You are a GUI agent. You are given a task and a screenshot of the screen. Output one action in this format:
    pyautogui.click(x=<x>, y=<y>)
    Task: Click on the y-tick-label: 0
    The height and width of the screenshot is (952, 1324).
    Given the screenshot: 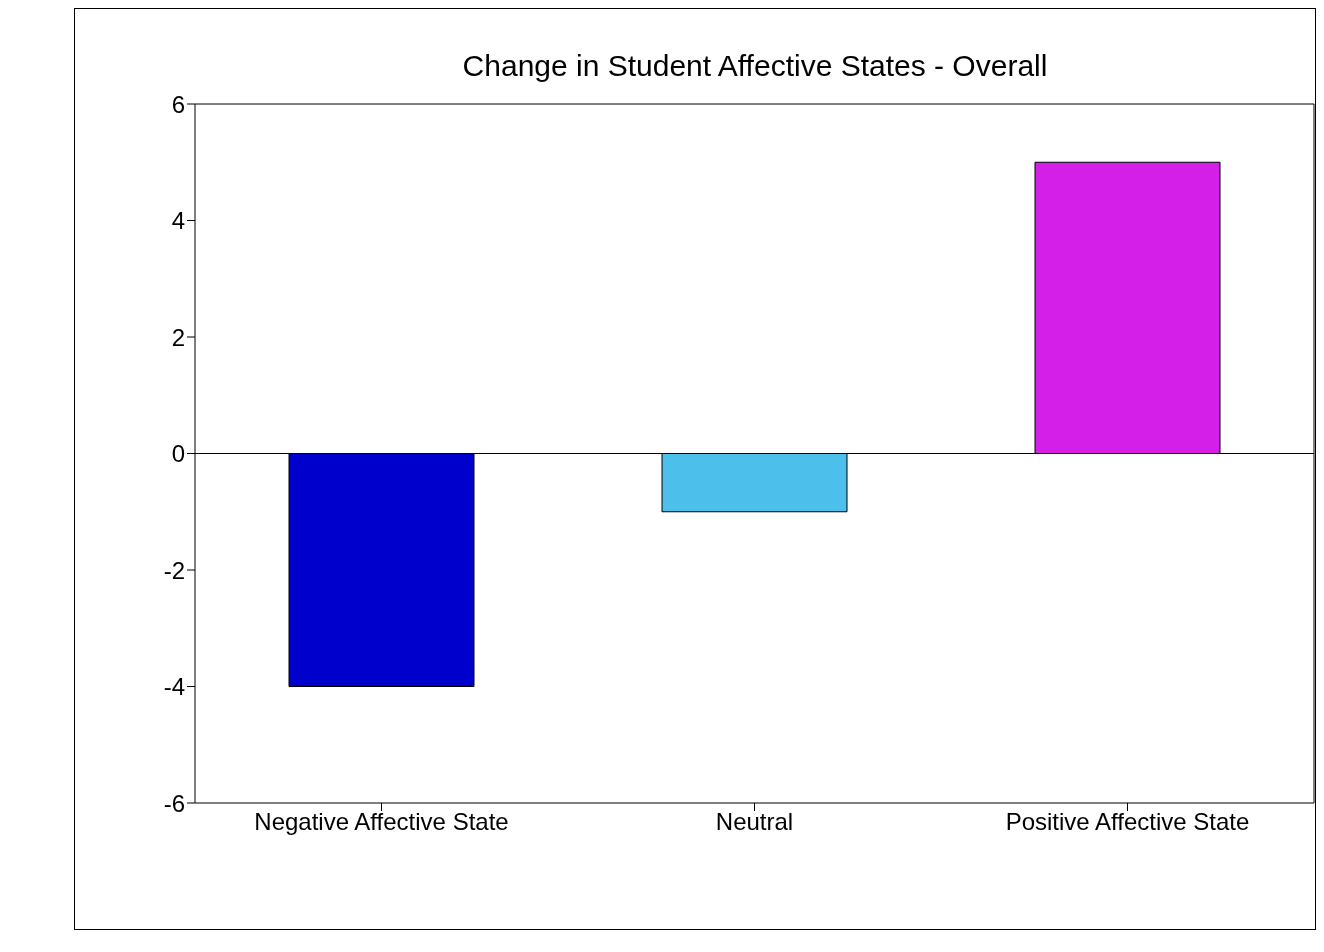 What is the action you would take?
    pyautogui.click(x=178, y=454)
    